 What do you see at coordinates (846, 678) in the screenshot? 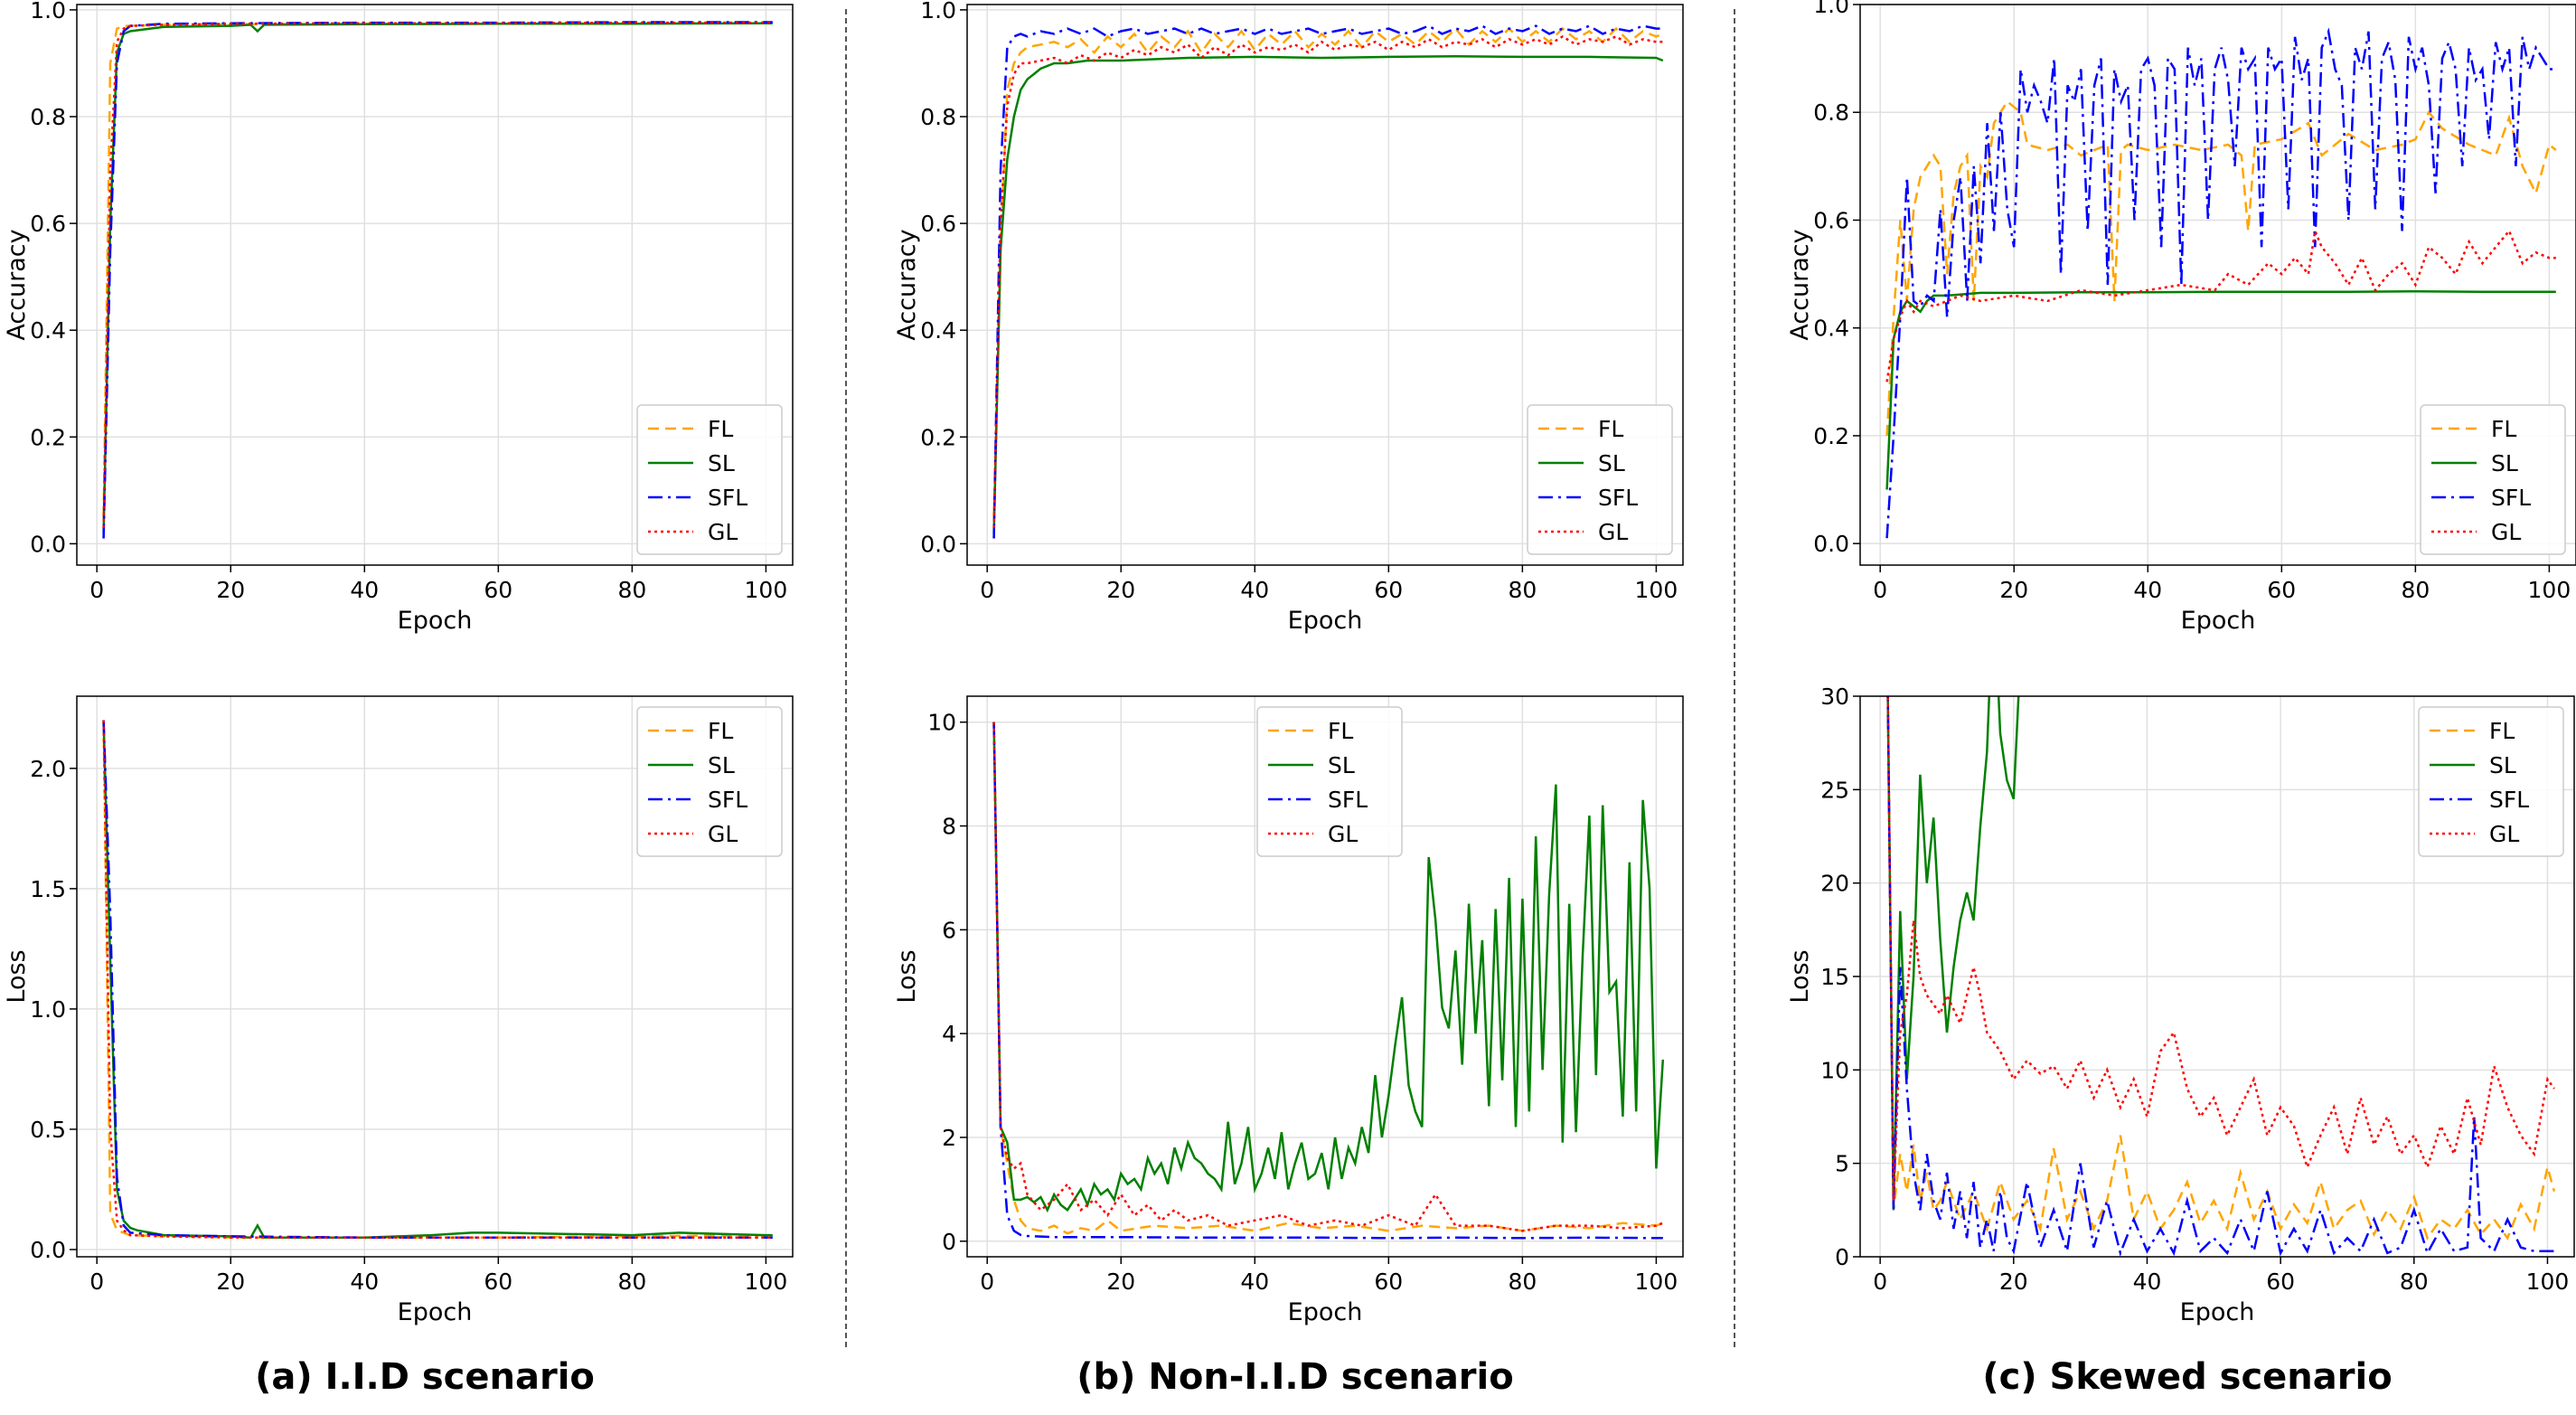
I see `panel-separator-left` at bounding box center [846, 678].